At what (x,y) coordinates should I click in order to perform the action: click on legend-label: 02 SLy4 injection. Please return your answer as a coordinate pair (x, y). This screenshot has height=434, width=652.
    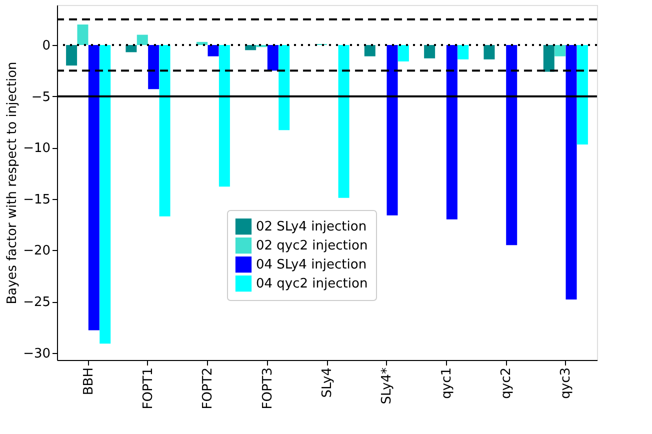
    Looking at the image, I should click on (311, 227).